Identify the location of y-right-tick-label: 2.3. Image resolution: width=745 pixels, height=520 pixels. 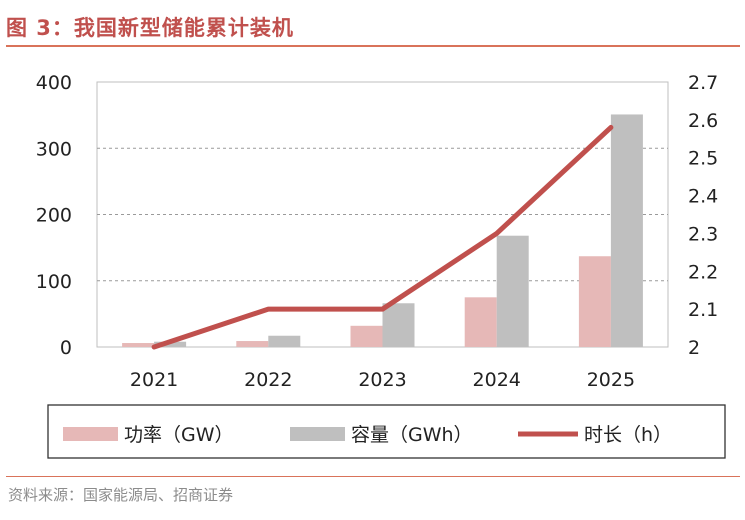
(703, 234).